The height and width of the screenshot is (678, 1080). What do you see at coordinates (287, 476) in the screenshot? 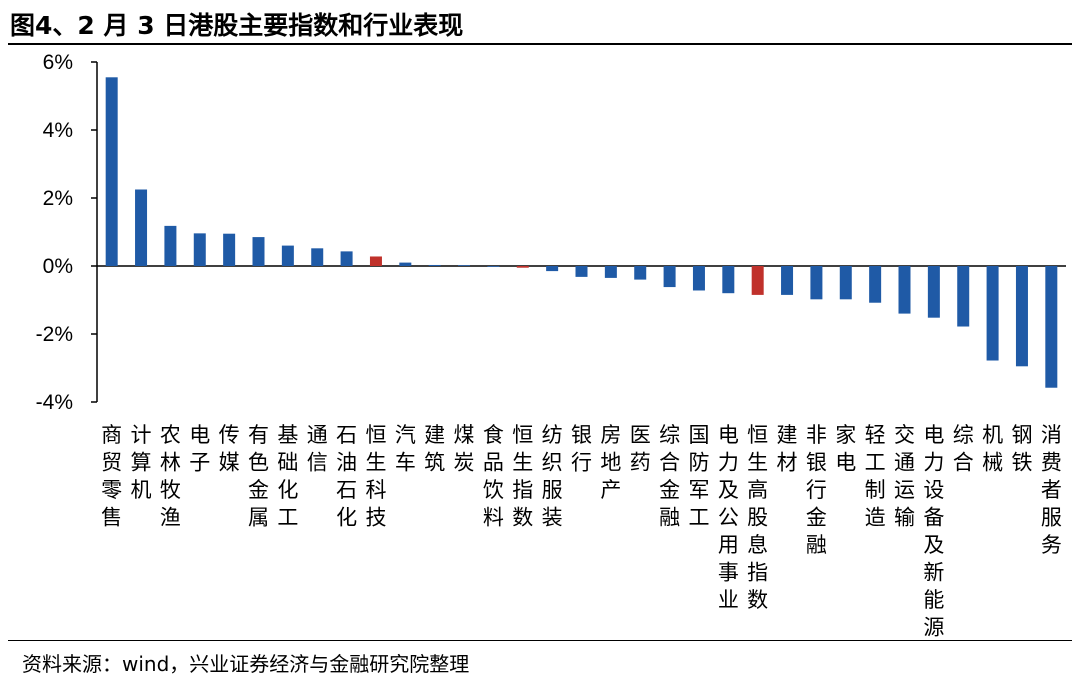
I see `x-category-label: 基础化工` at bounding box center [287, 476].